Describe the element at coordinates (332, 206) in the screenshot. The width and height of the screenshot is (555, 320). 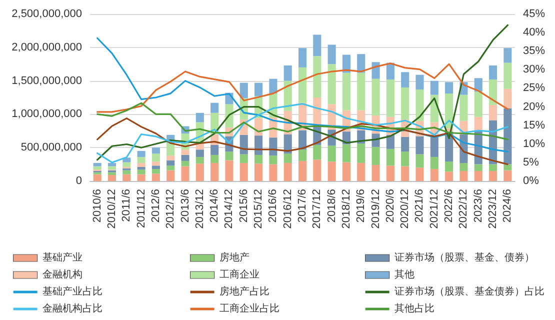
I see `x-tick-label: 2018/6` at that location.